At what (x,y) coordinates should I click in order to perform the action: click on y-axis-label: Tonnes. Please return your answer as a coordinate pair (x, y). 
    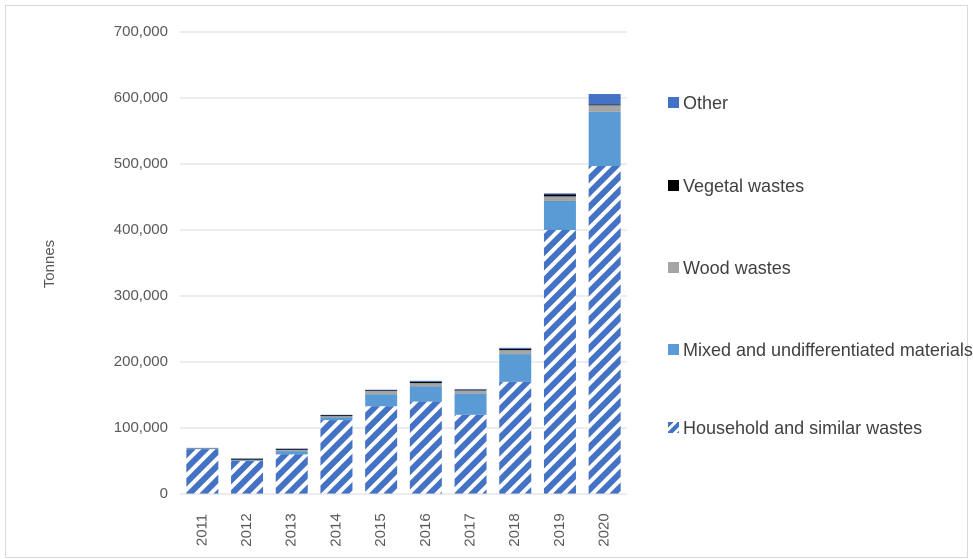
    Looking at the image, I should click on (49, 264).